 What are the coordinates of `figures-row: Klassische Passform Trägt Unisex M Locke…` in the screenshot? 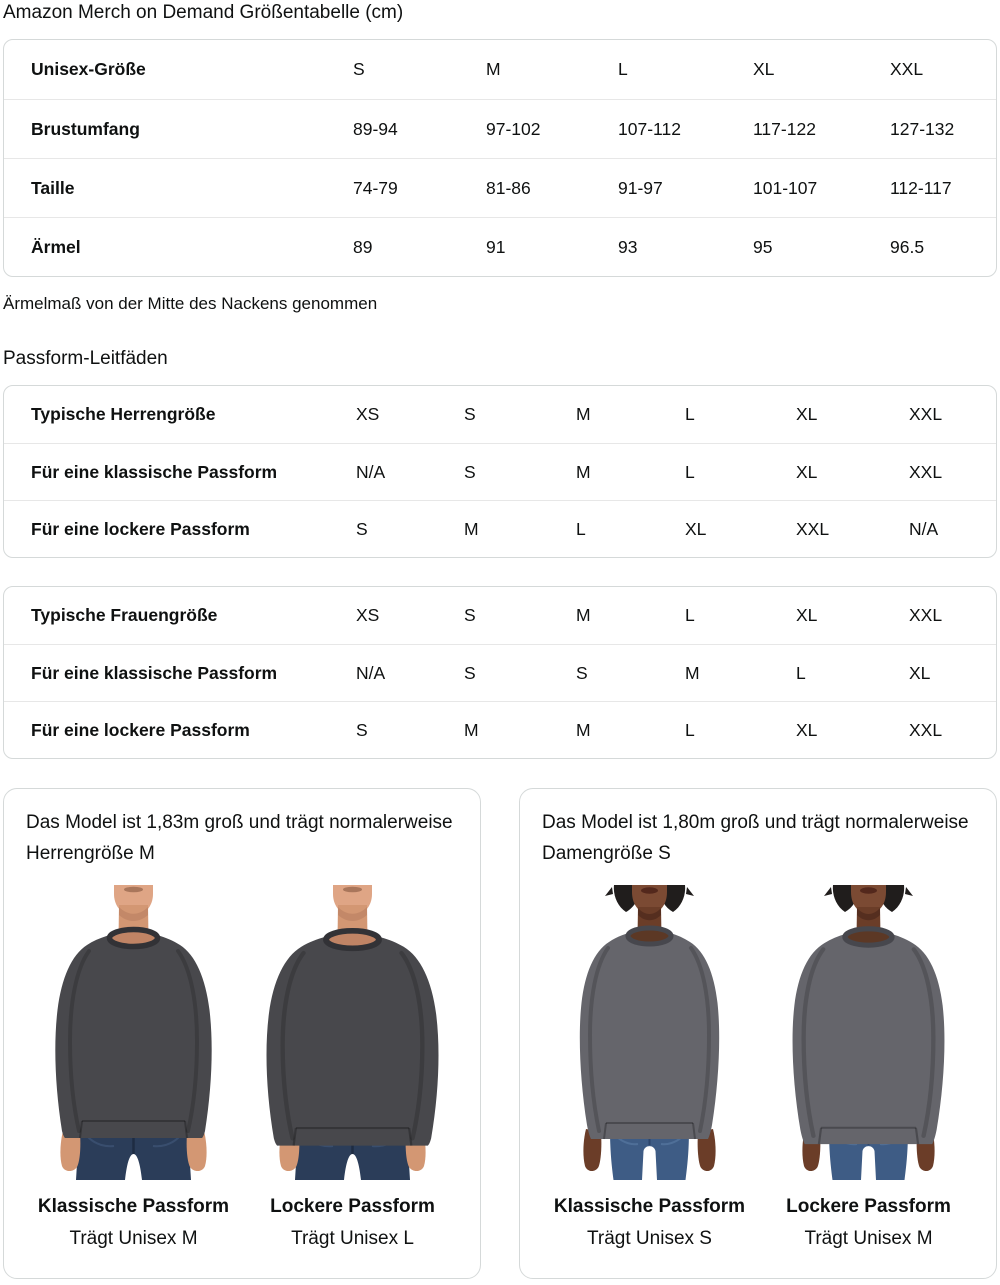 It's located at (243, 1068).